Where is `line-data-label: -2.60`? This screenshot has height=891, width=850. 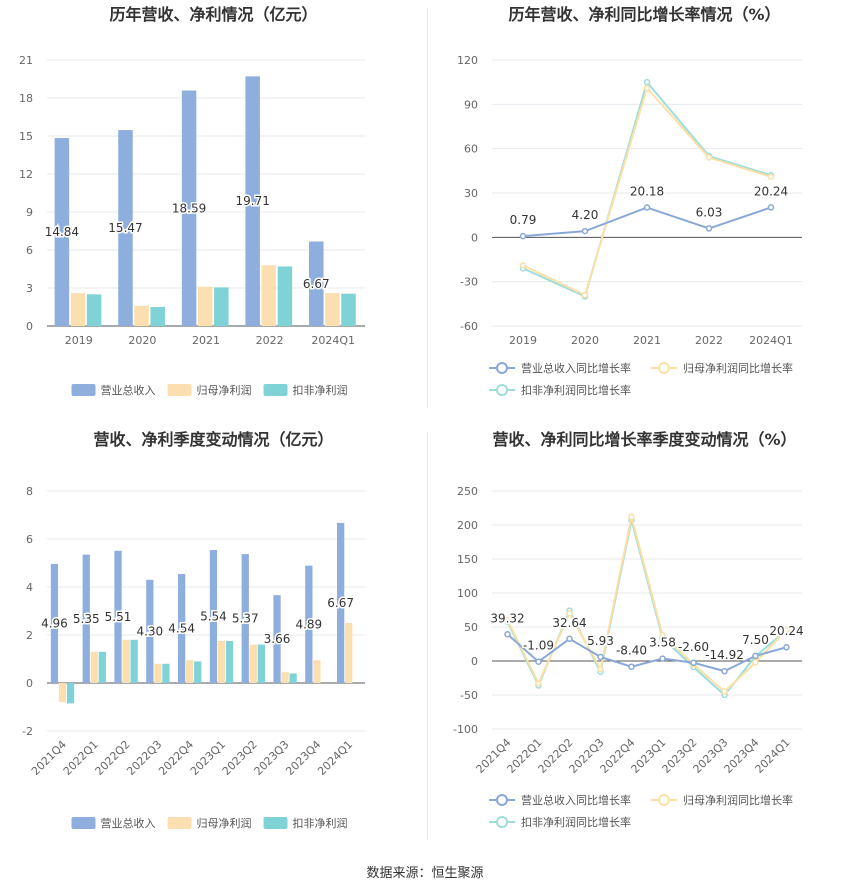
line-data-label: -2.60 is located at coordinates (693, 647).